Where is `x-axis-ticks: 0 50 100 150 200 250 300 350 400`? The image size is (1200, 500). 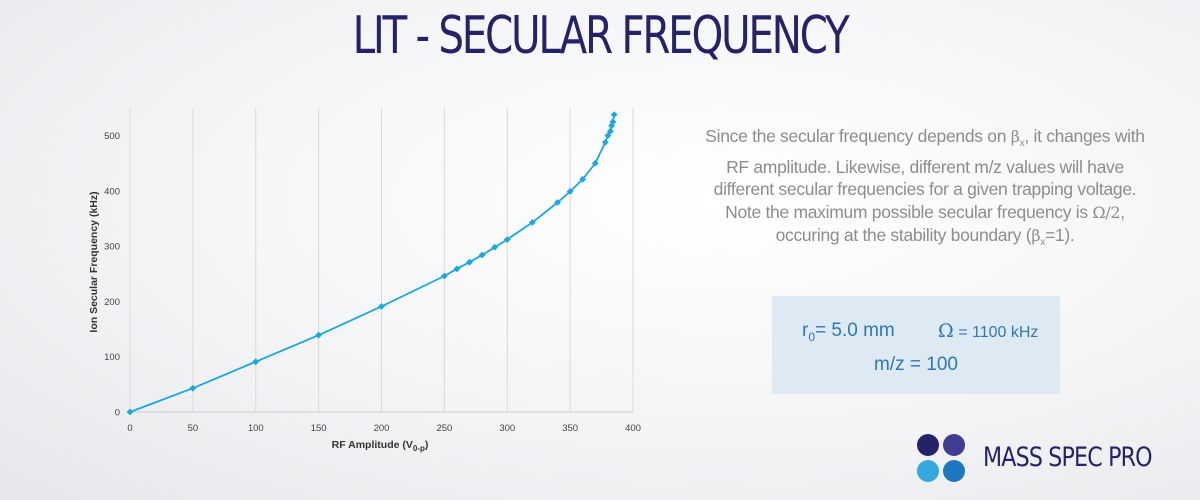
x-axis-ticks: 0 50 100 150 200 250 300 350 400 is located at coordinates (384, 428).